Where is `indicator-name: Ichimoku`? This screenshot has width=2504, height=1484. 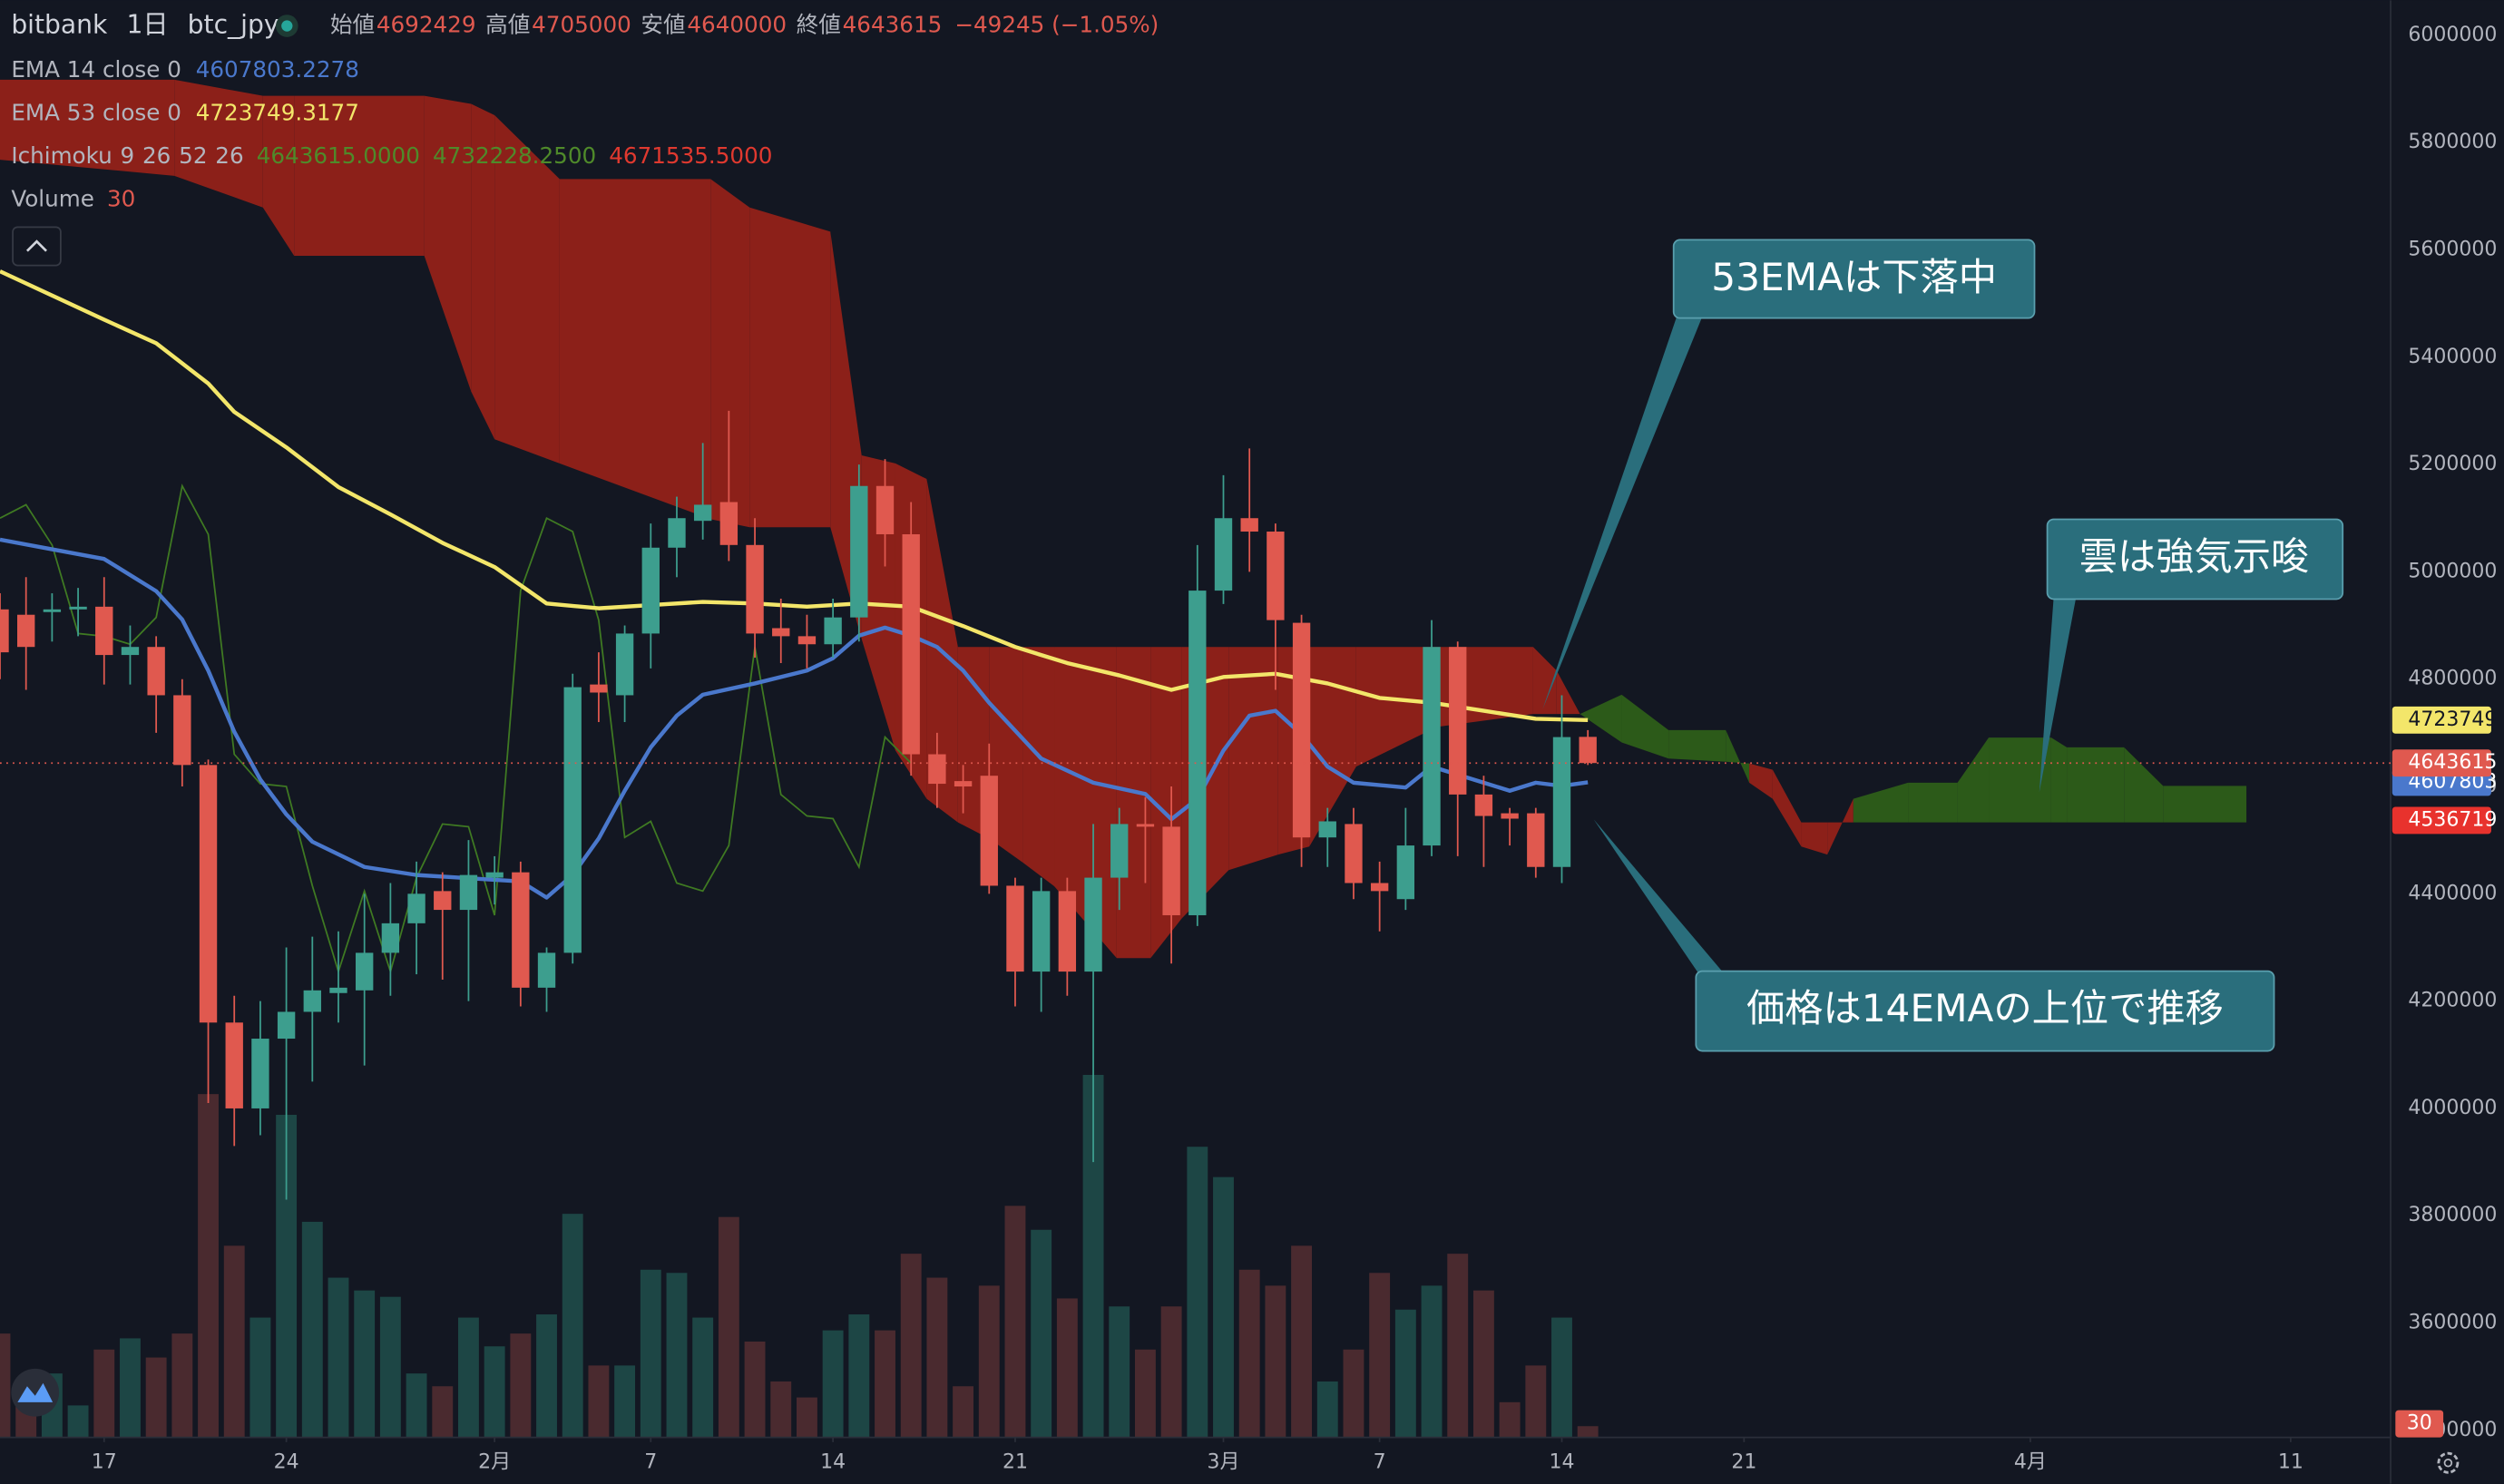
indicator-name: Ichimoku is located at coordinates (61, 155).